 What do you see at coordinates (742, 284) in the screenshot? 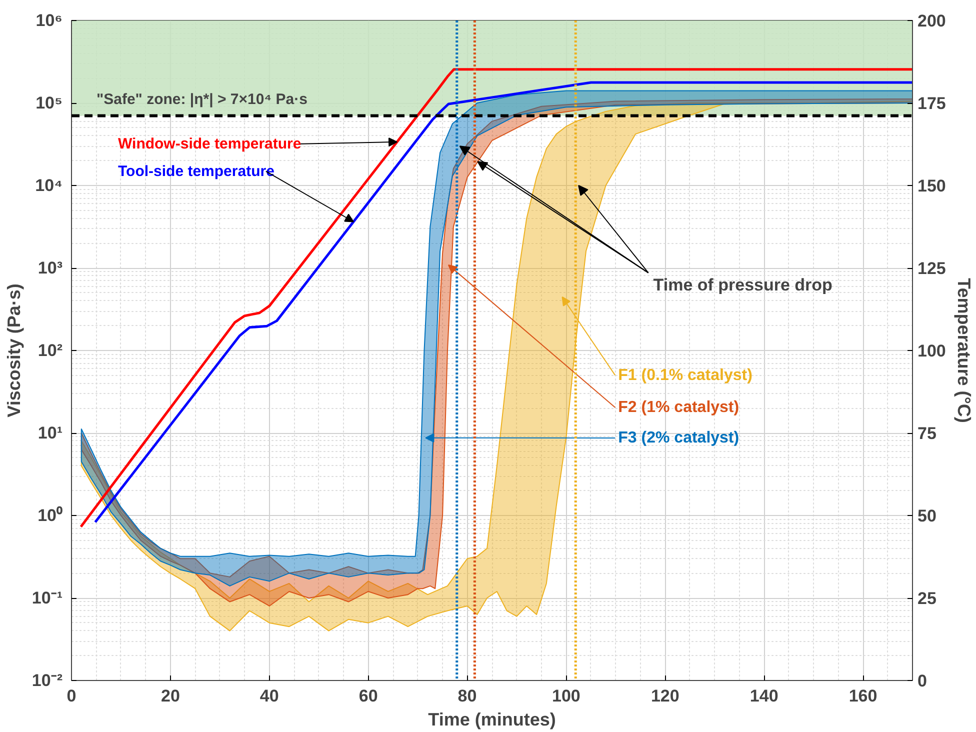
I see `annotation: Time of pressure drop` at bounding box center [742, 284].